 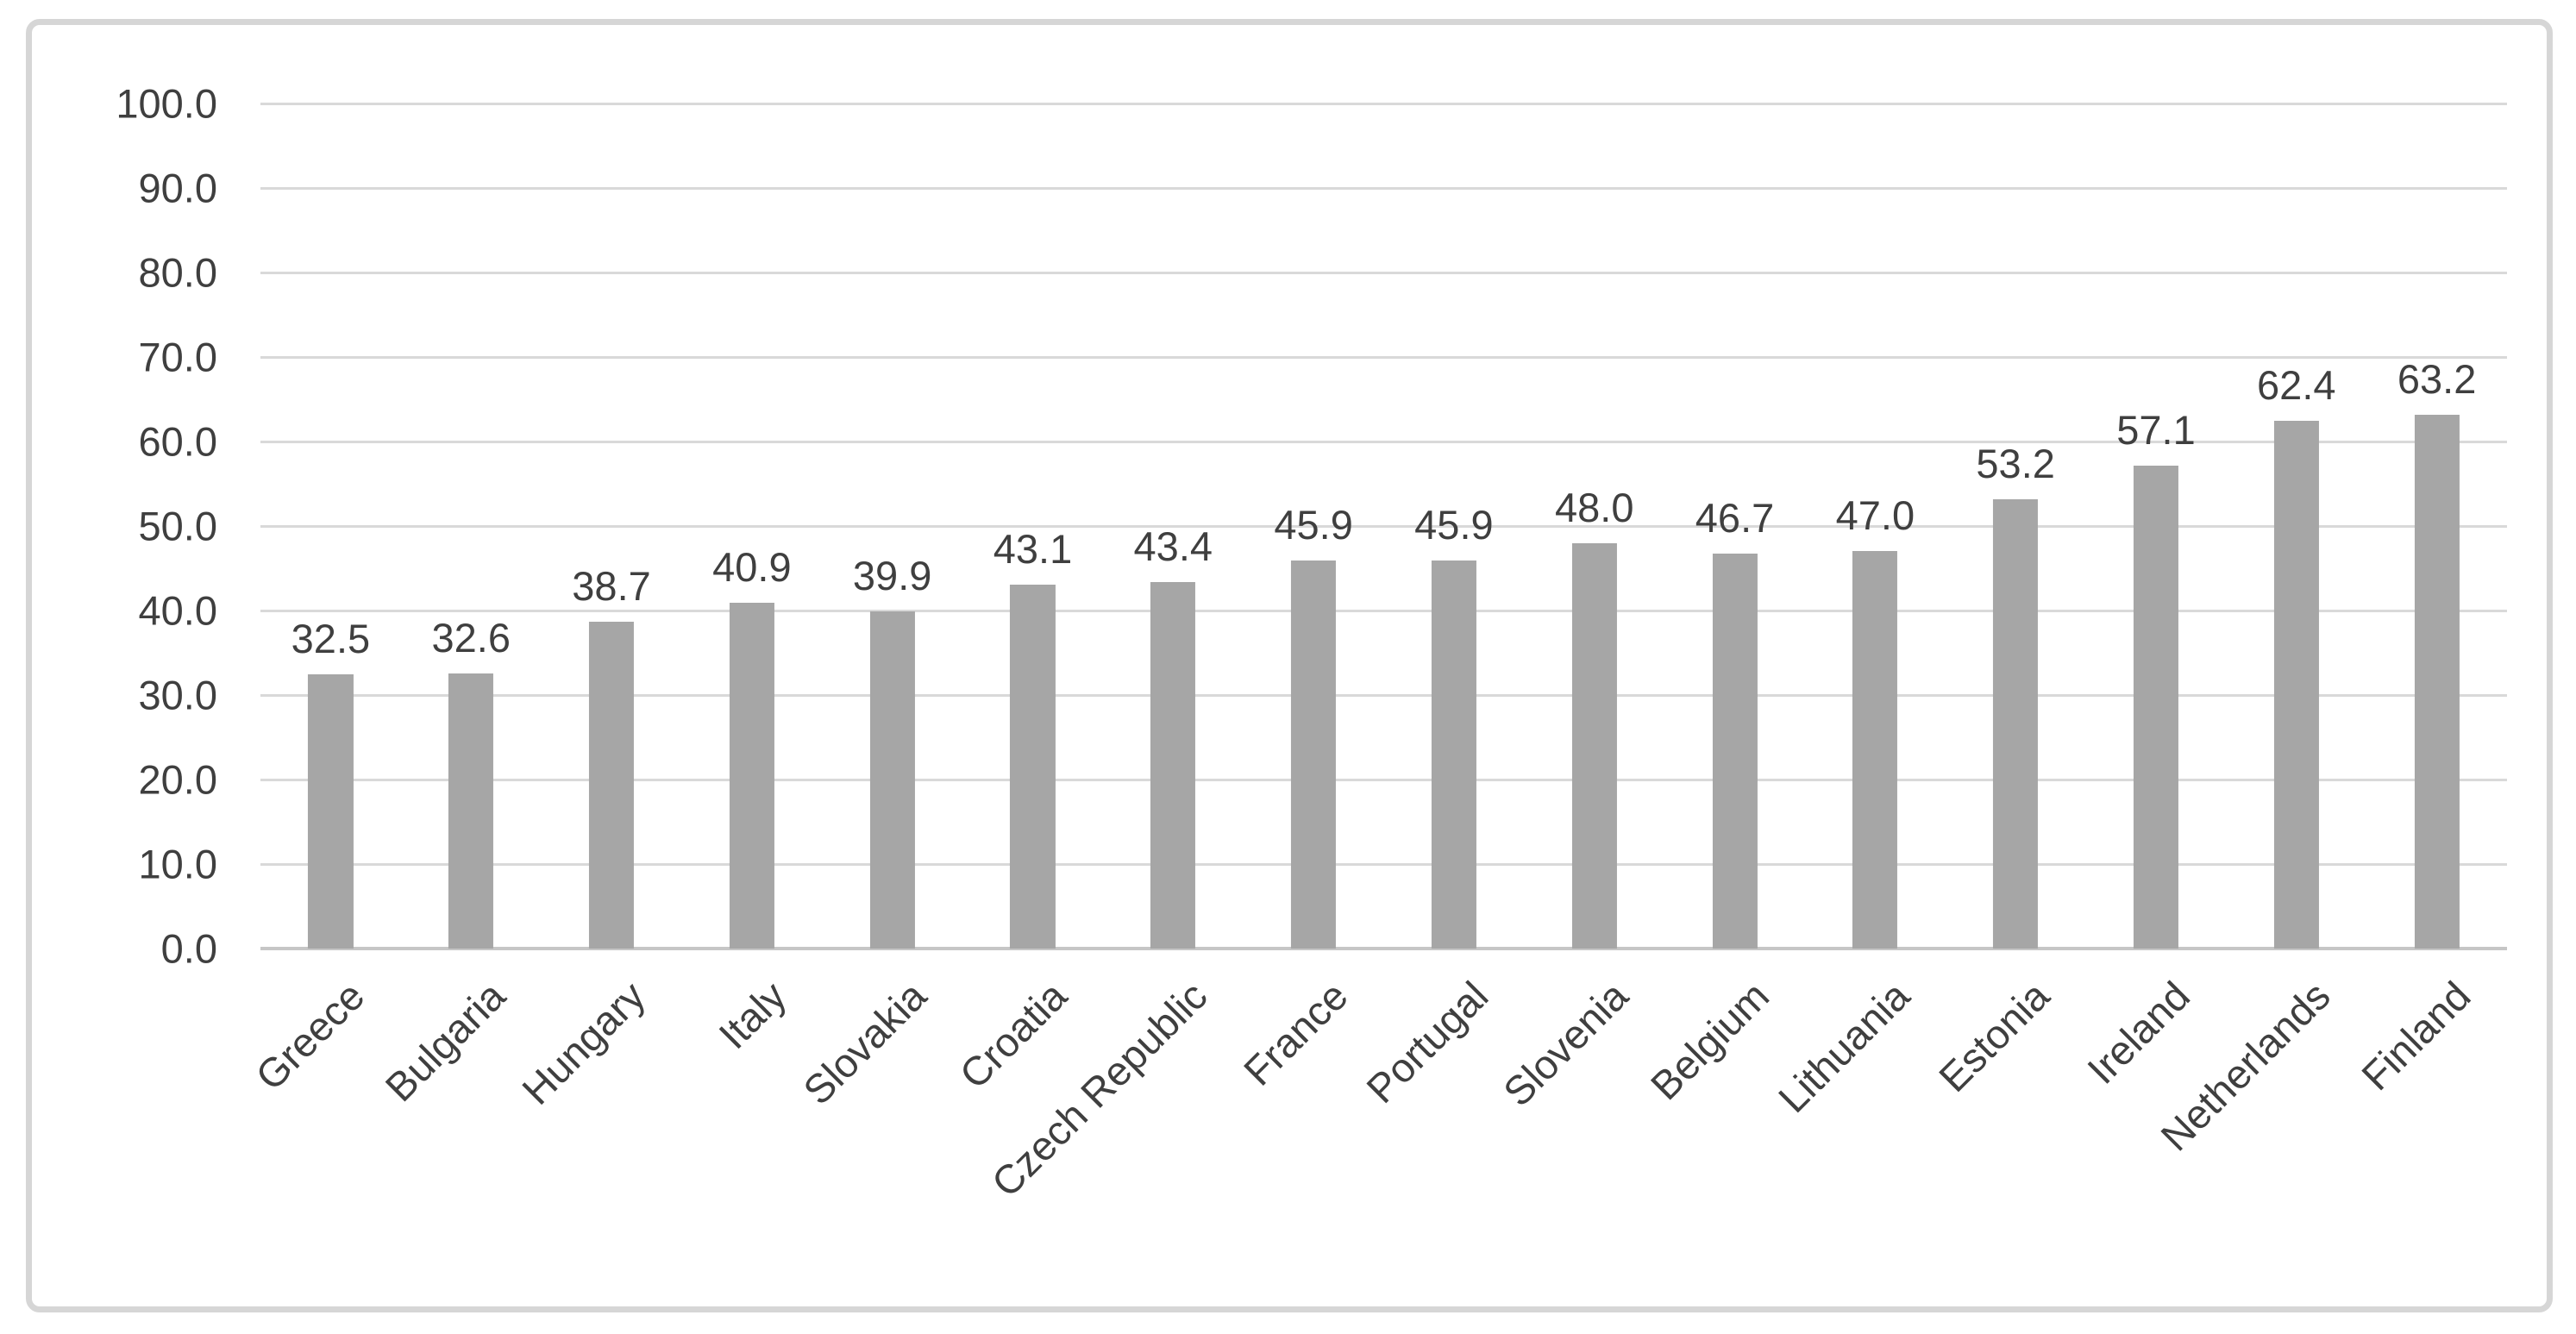 I want to click on y-tick-label-60.0: 60.0, so click(x=177, y=441).